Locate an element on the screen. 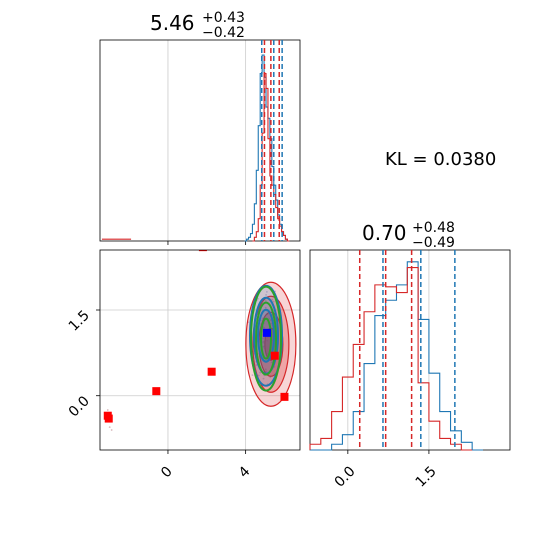 This screenshot has width=550, height=550. y-marginal-frame is located at coordinates (410, 350).